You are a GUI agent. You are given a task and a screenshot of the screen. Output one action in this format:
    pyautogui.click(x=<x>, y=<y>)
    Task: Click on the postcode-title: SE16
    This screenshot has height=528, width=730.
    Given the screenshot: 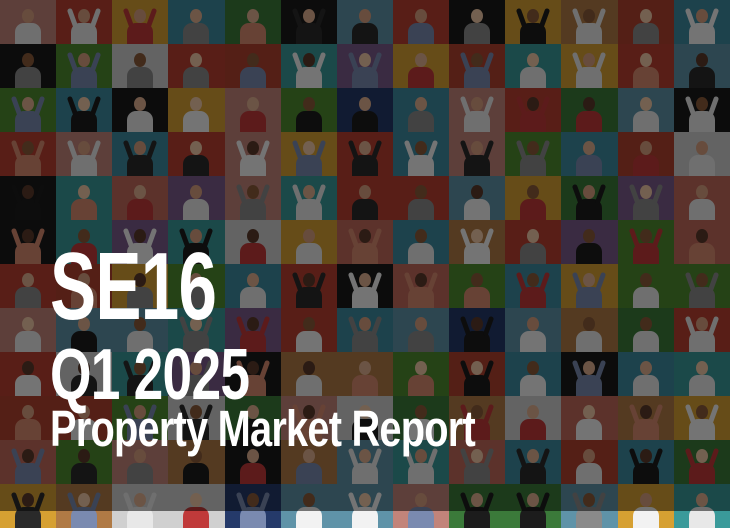 What is the action you would take?
    pyautogui.click(x=133, y=286)
    